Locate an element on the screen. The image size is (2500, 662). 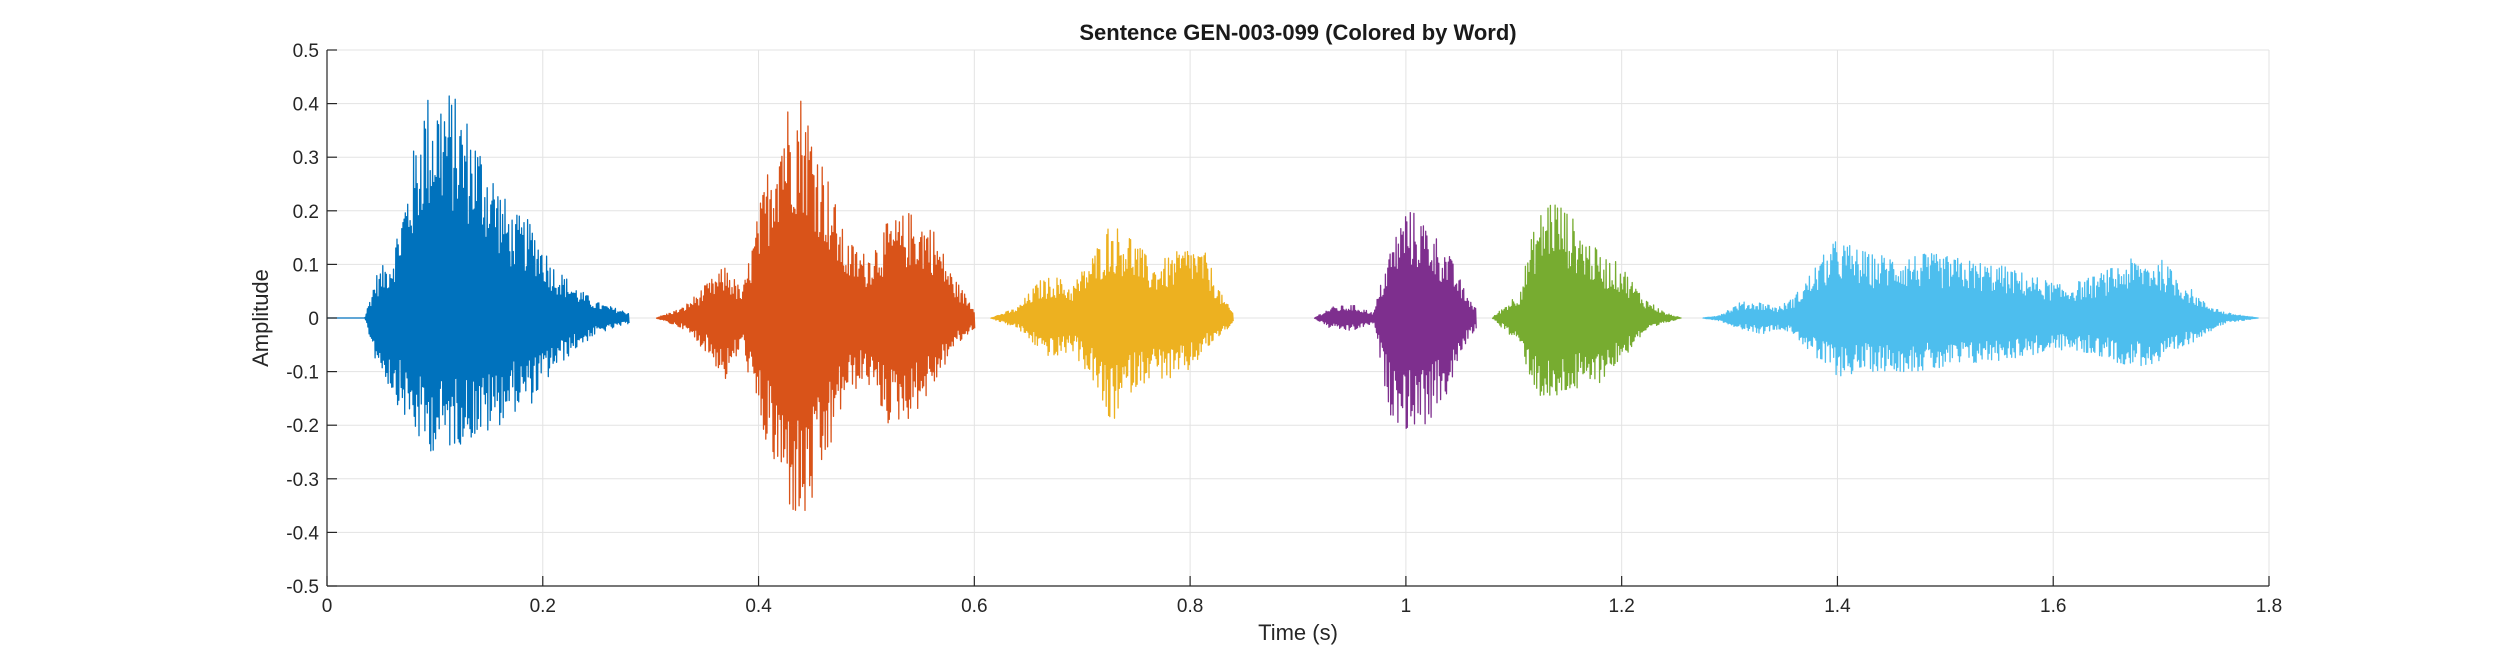
y-tick-label: -0.1 is located at coordinates (302, 373).